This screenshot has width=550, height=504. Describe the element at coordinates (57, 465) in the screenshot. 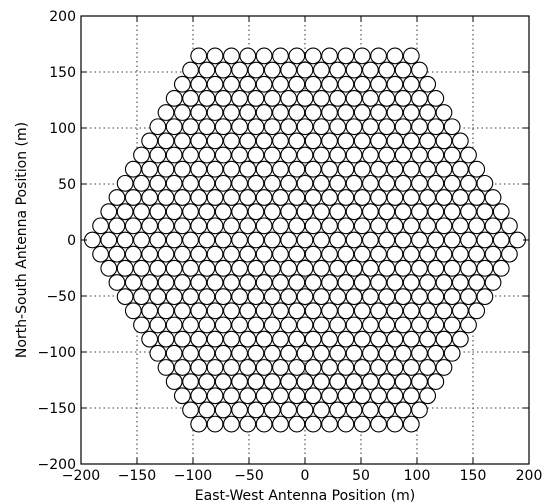

I see `y-tick-label-0: −200` at that location.